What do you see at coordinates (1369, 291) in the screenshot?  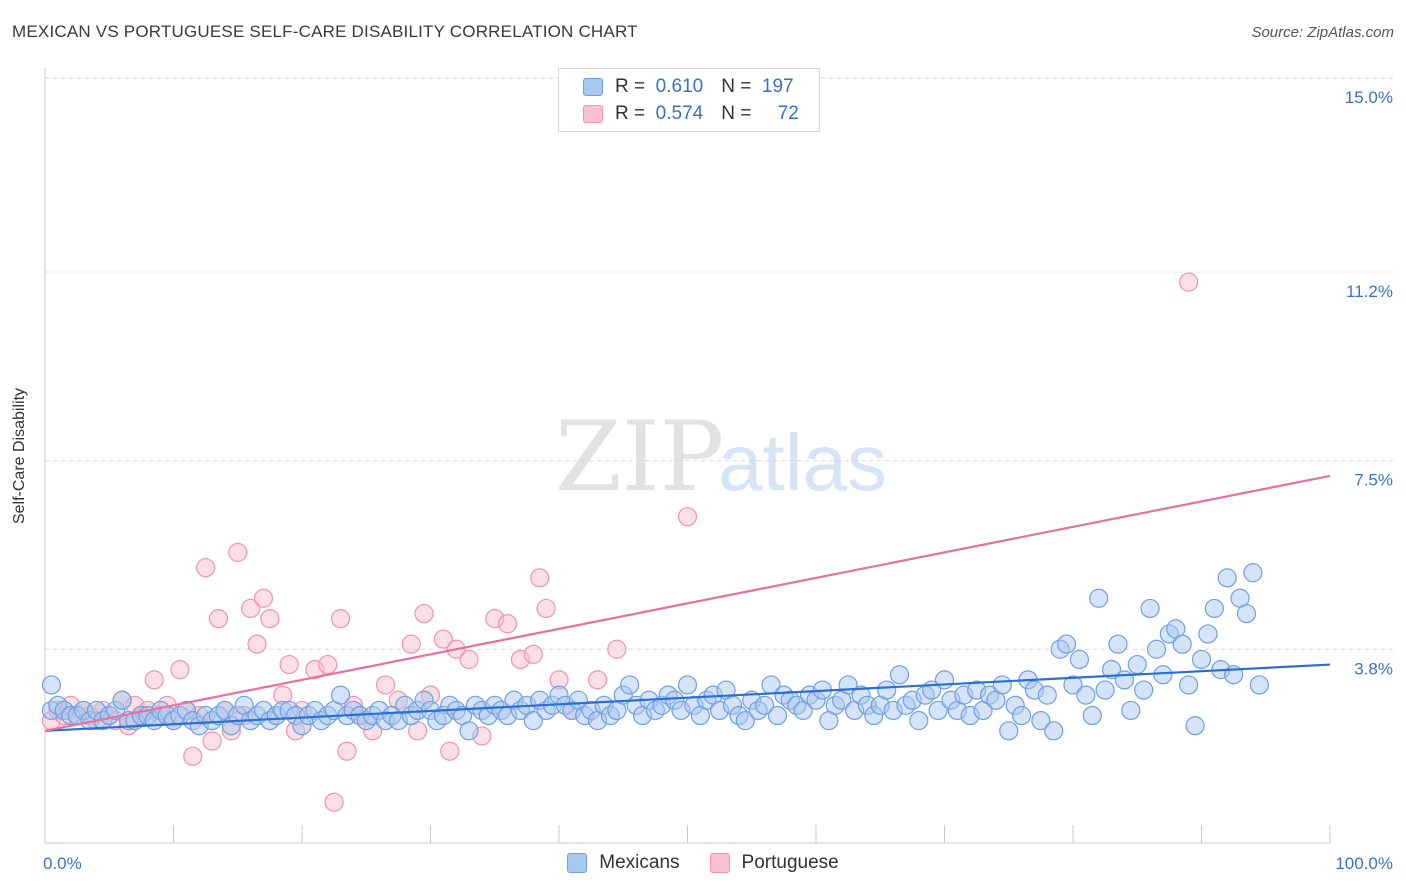 I see `y-tick-label: 11.2%` at bounding box center [1369, 291].